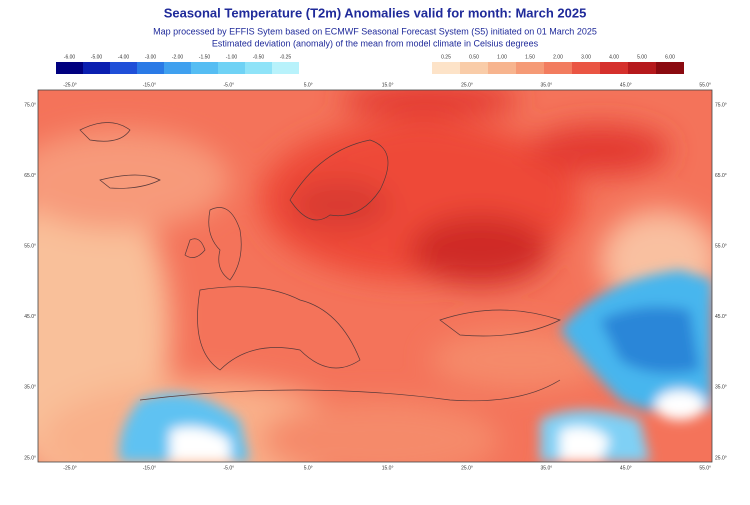  Describe the element at coordinates (474, 57) in the screenshot. I see `legend-label: 0.50` at that location.